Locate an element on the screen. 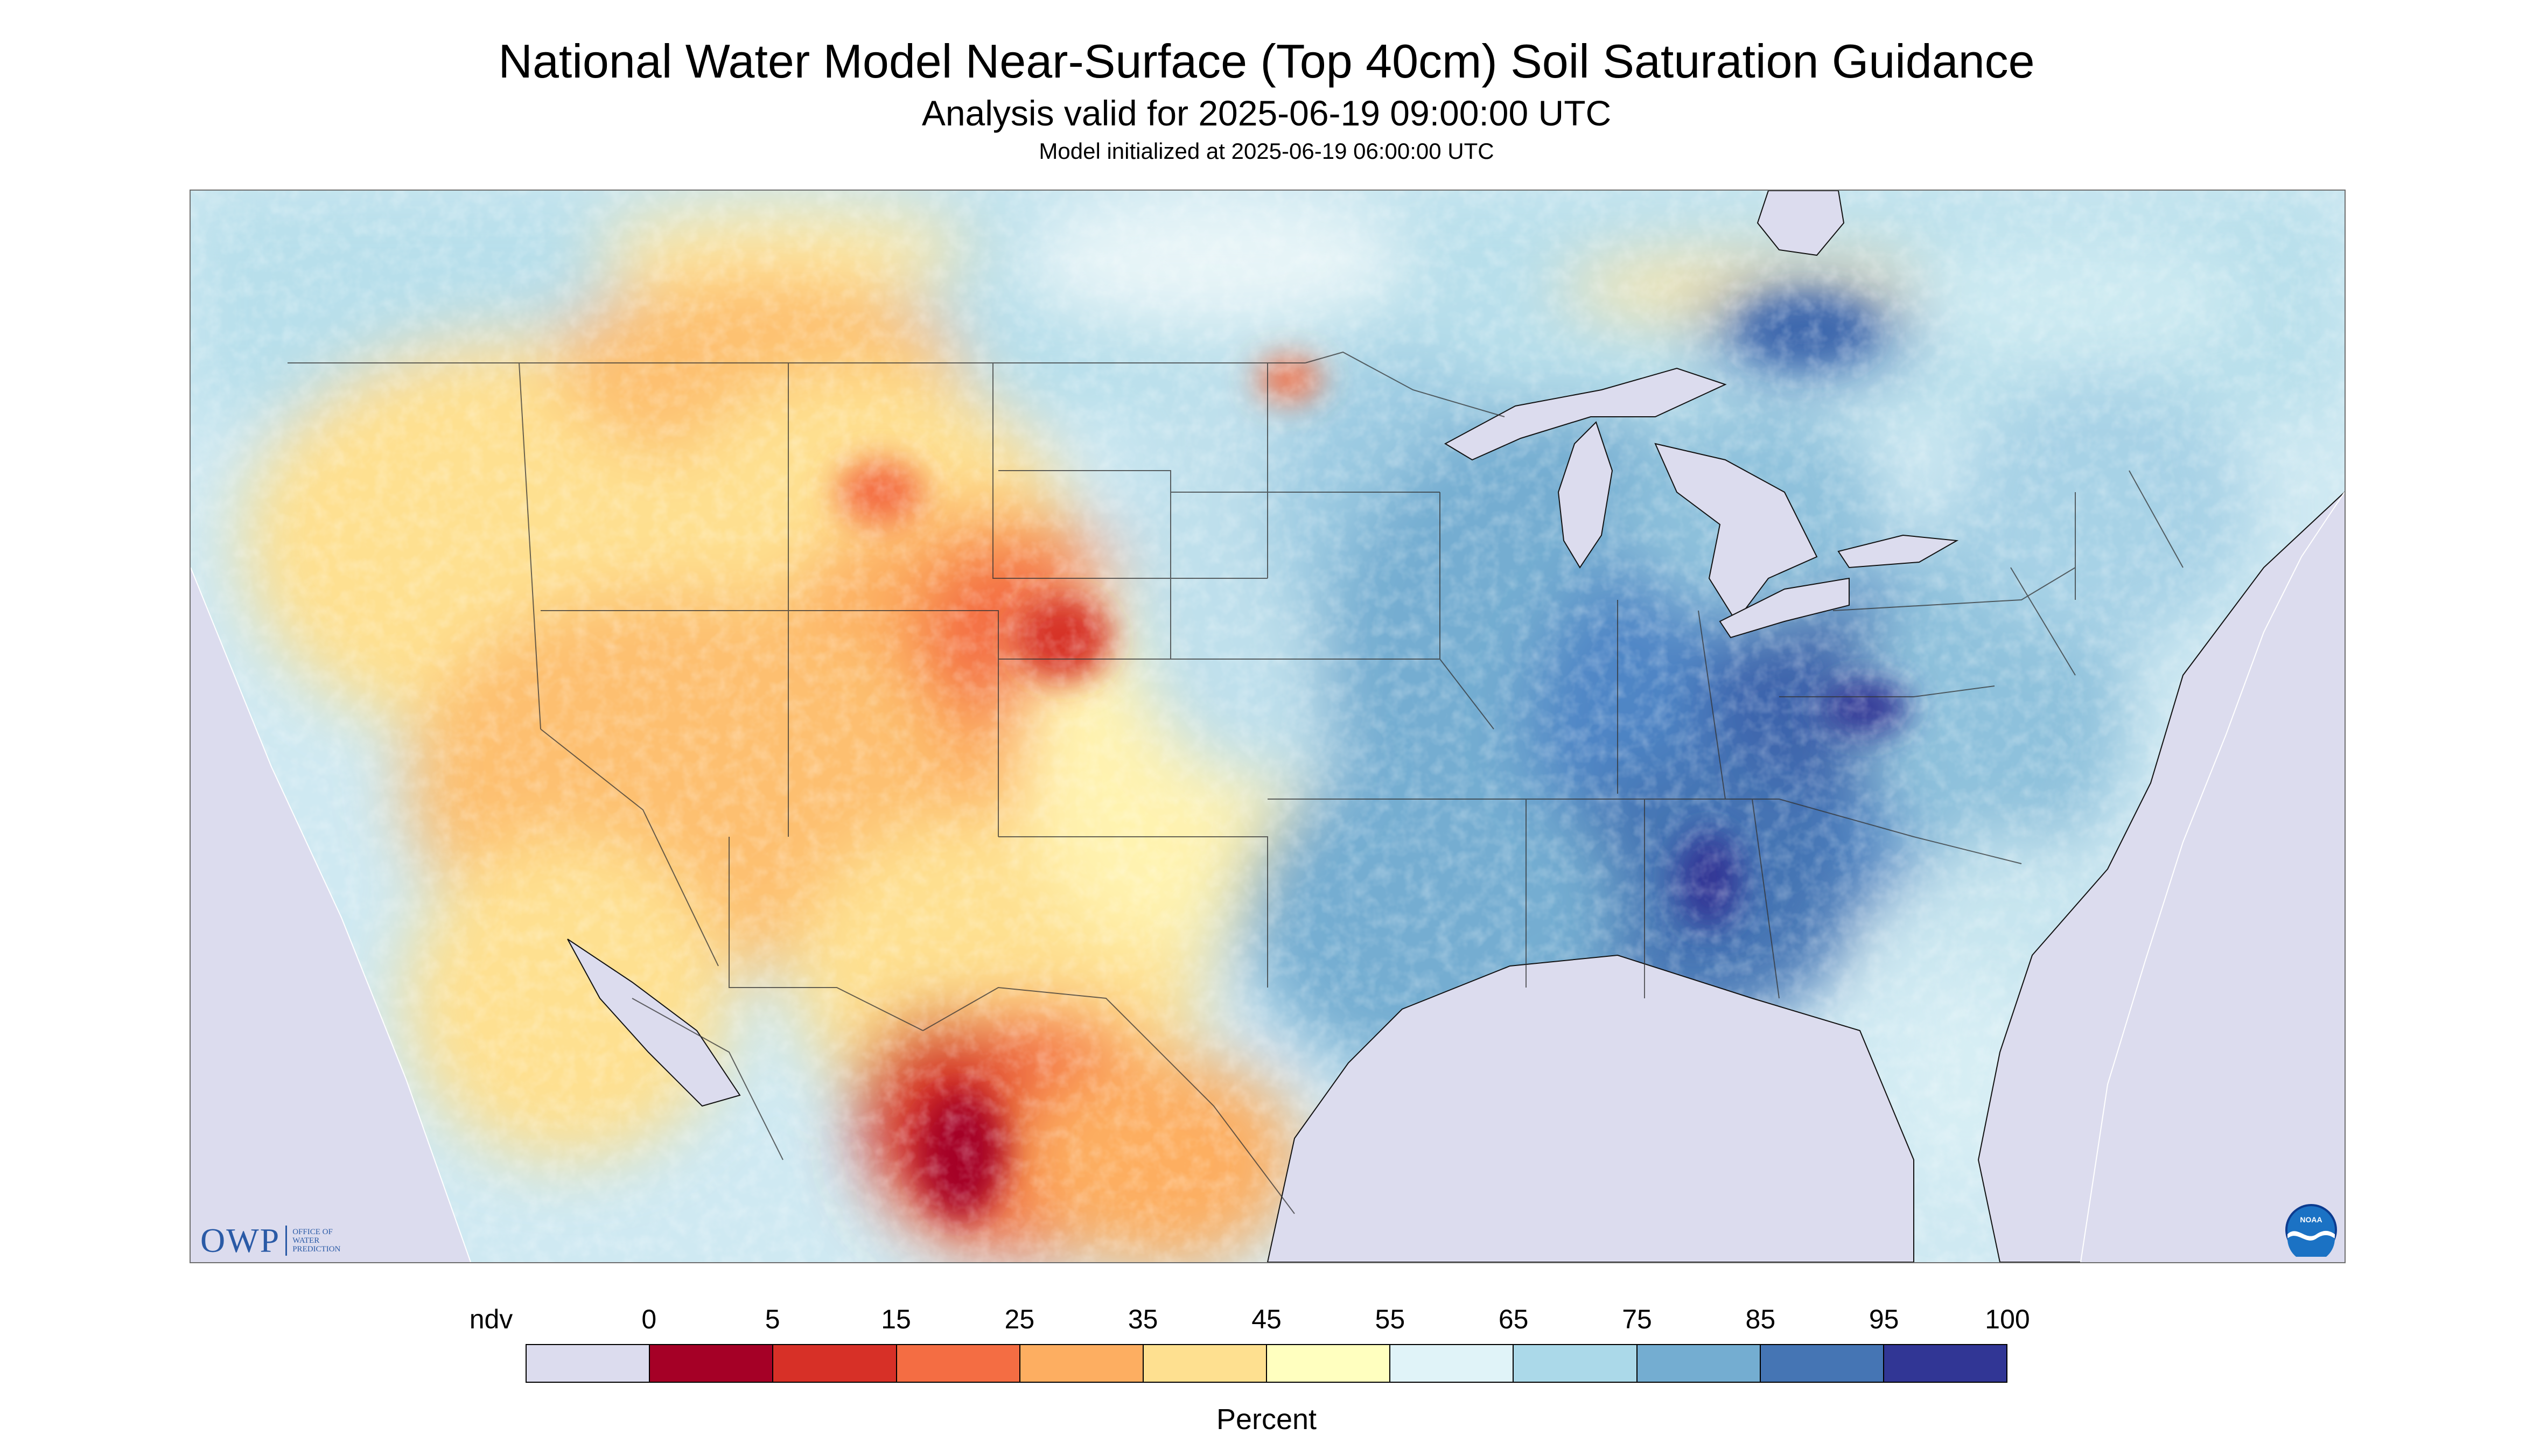 This screenshot has height=1456, width=2533. legend-tick-label: 5 is located at coordinates (772, 1319).